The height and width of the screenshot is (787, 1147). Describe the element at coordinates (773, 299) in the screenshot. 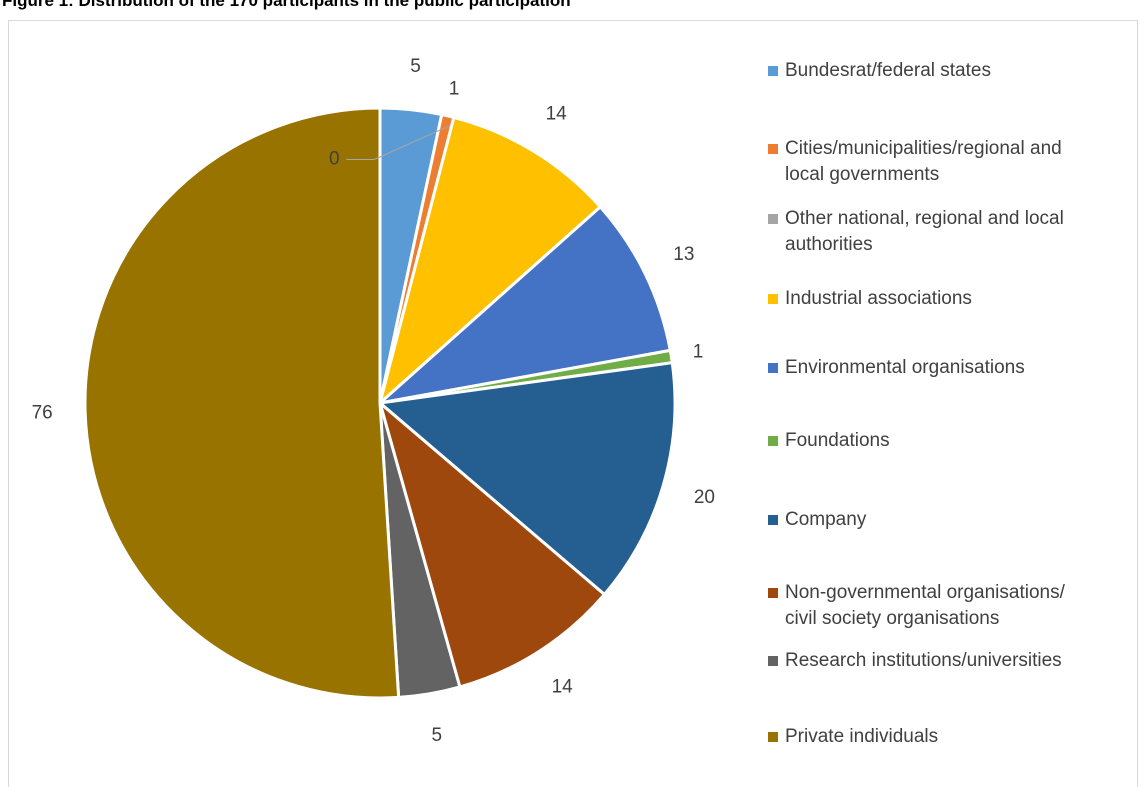

I see `legend-swatch-industrial-associations` at that location.